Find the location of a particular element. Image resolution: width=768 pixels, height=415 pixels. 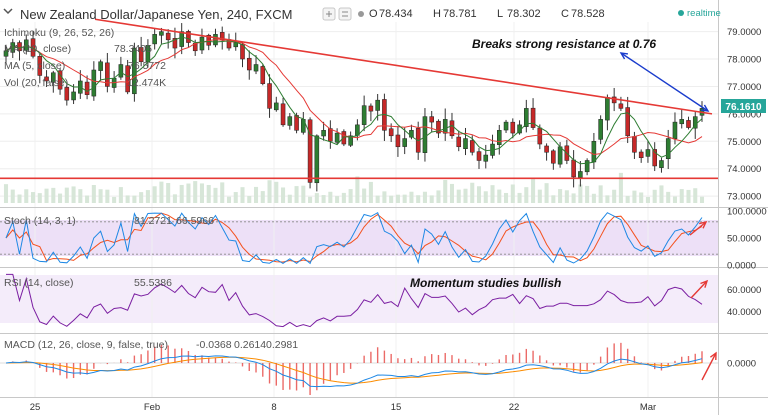

macd-up-arrow-shaft is located at coordinates (709, 366).